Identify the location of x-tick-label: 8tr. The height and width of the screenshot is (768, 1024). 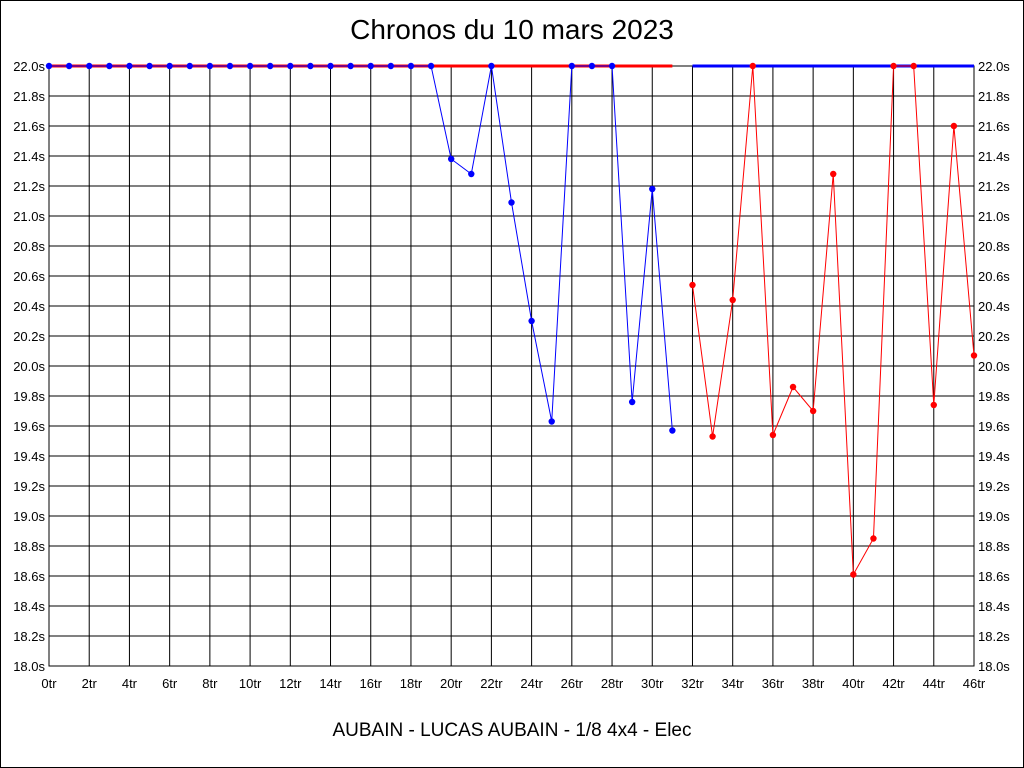
(210, 683).